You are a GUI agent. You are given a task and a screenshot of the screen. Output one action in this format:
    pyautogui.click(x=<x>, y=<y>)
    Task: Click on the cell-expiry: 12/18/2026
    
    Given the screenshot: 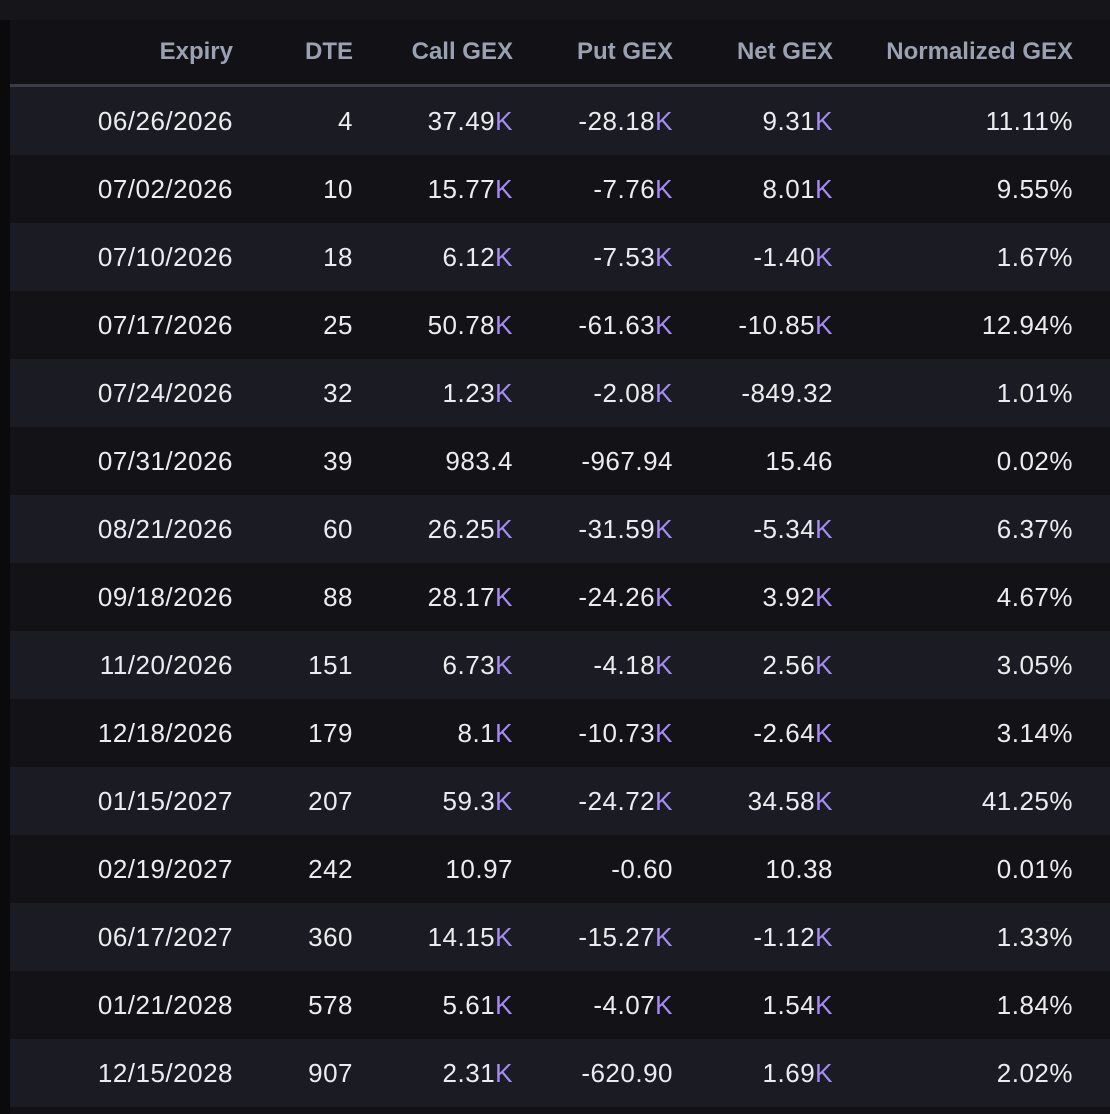 What is the action you would take?
    pyautogui.click(x=165, y=733)
    